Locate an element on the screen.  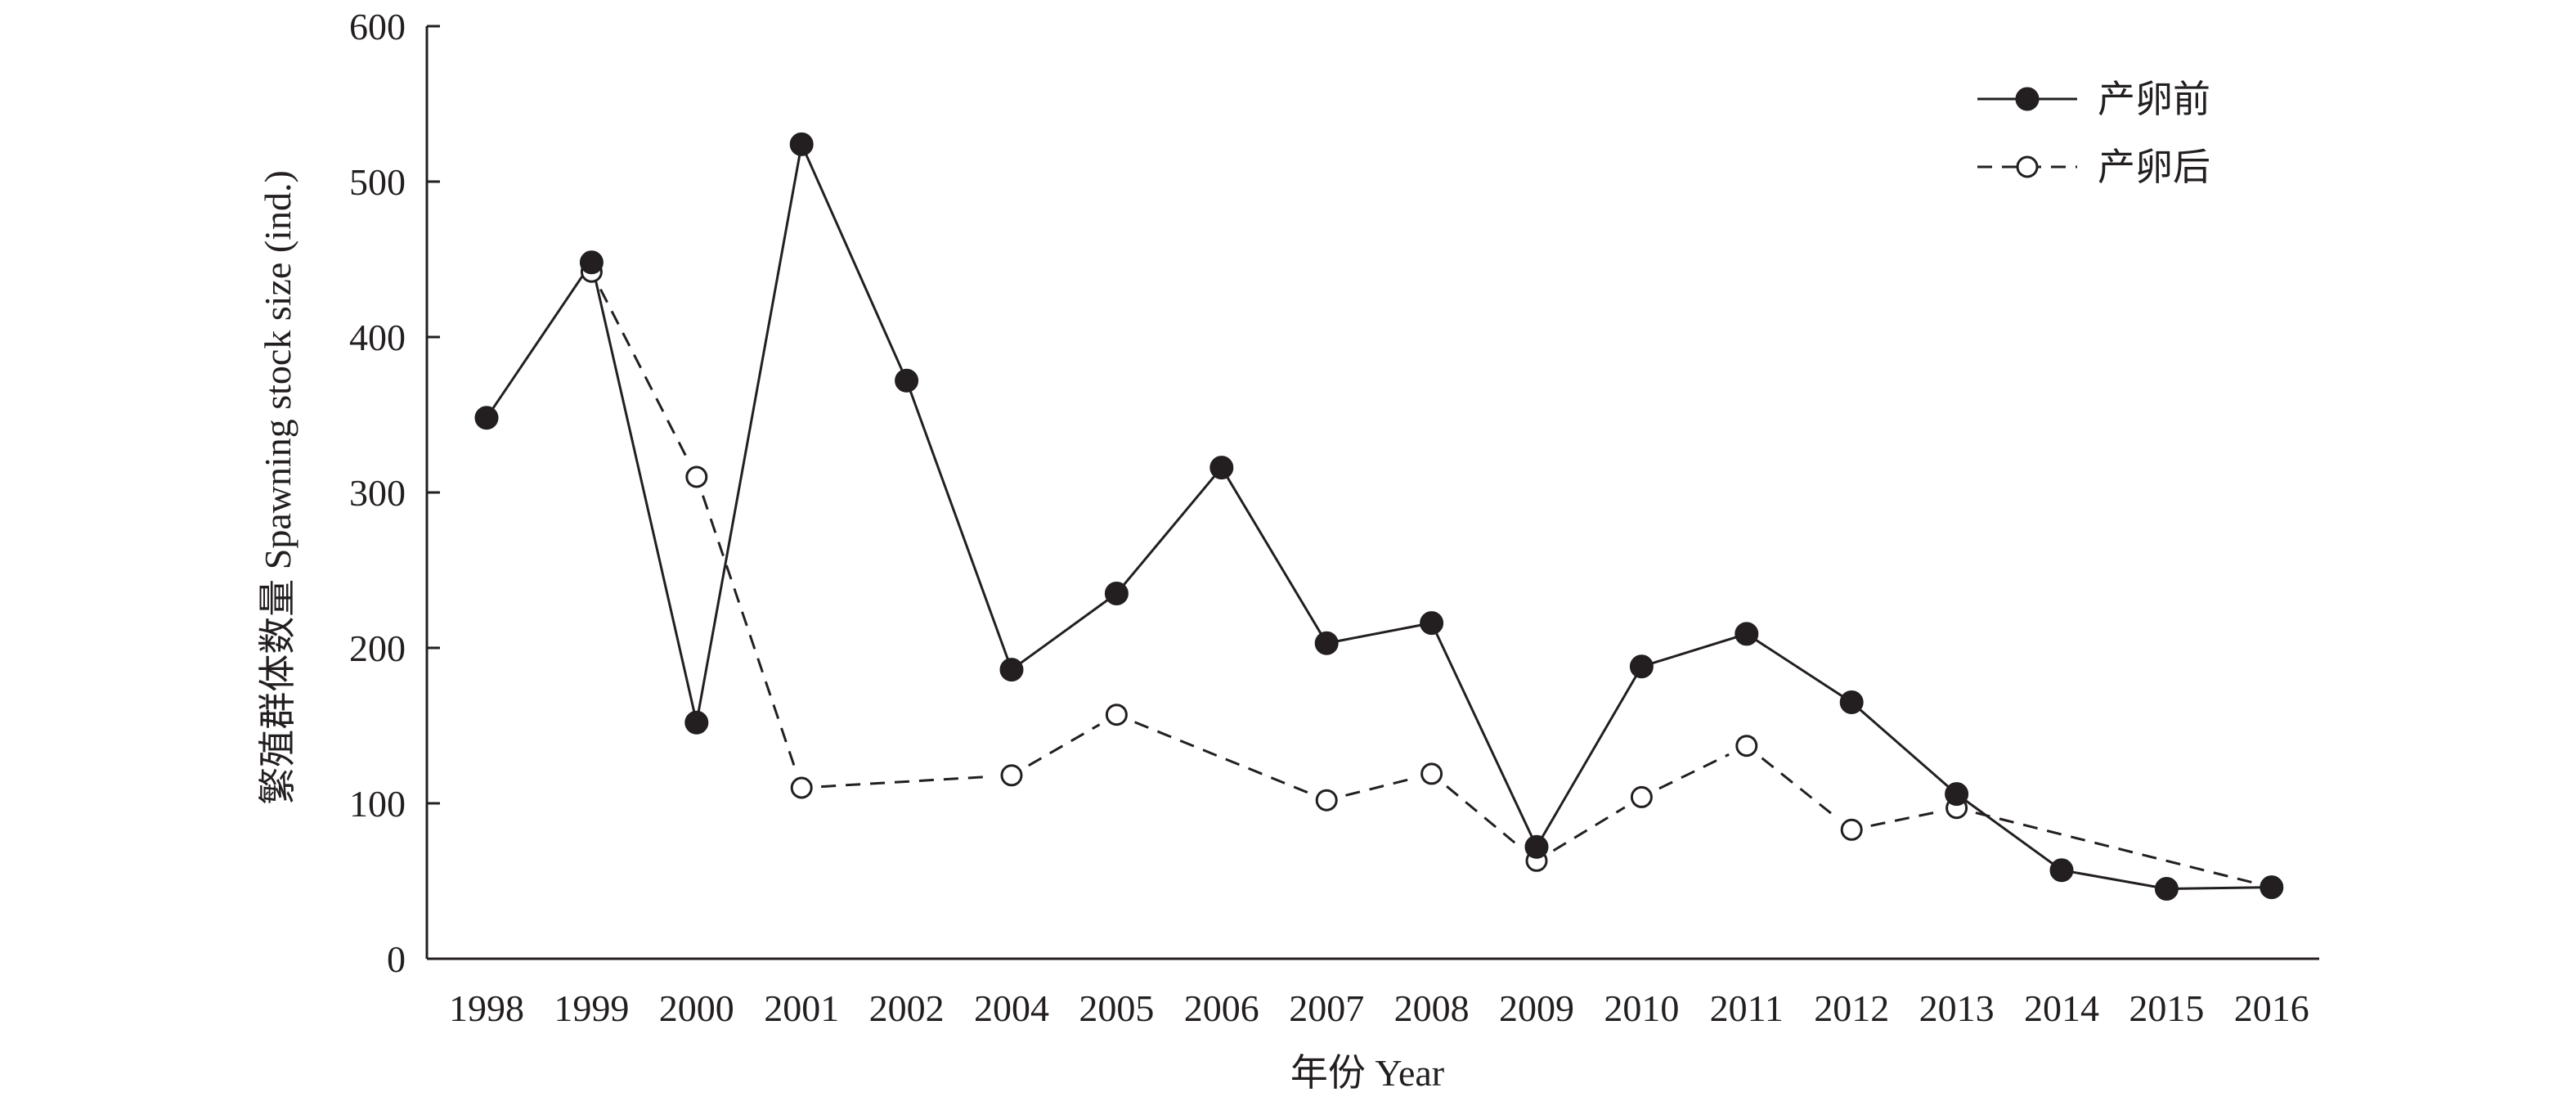
x-tick-label: 2015 is located at coordinates (2167, 1008).